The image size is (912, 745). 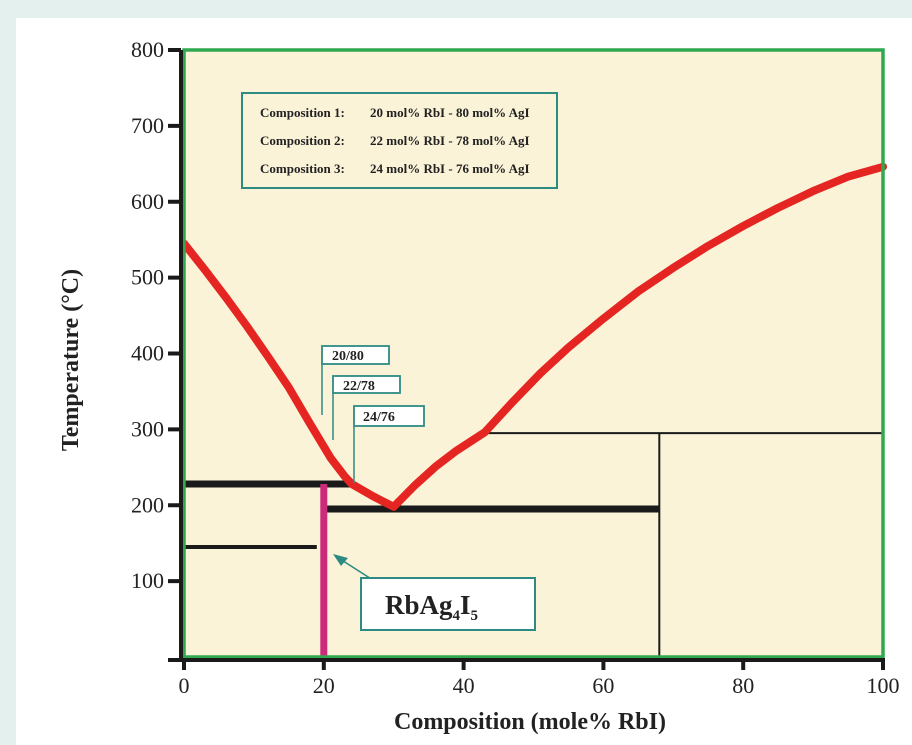 I want to click on composition-callouts: 20/80 22/78 24/76, so click(x=373, y=414).